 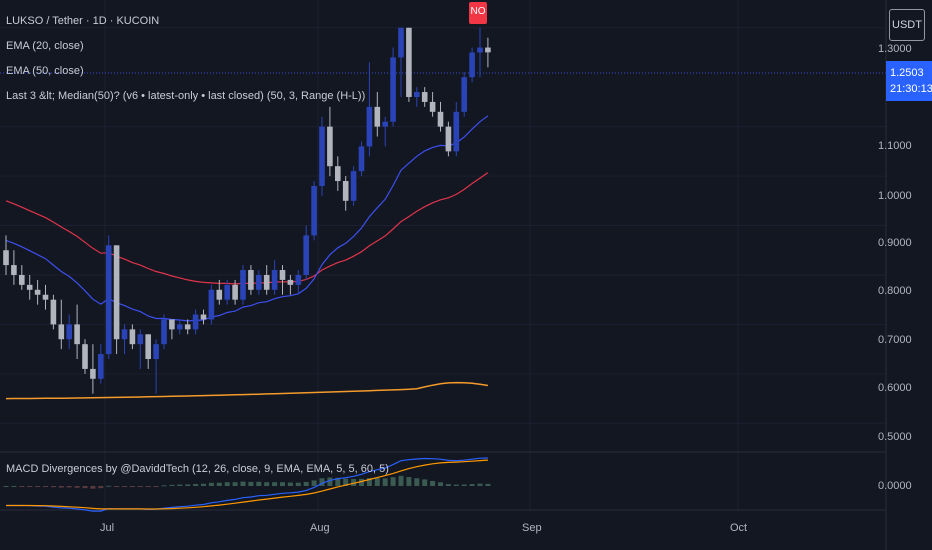 I want to click on price-axis-label: 1.1000, so click(x=895, y=146).